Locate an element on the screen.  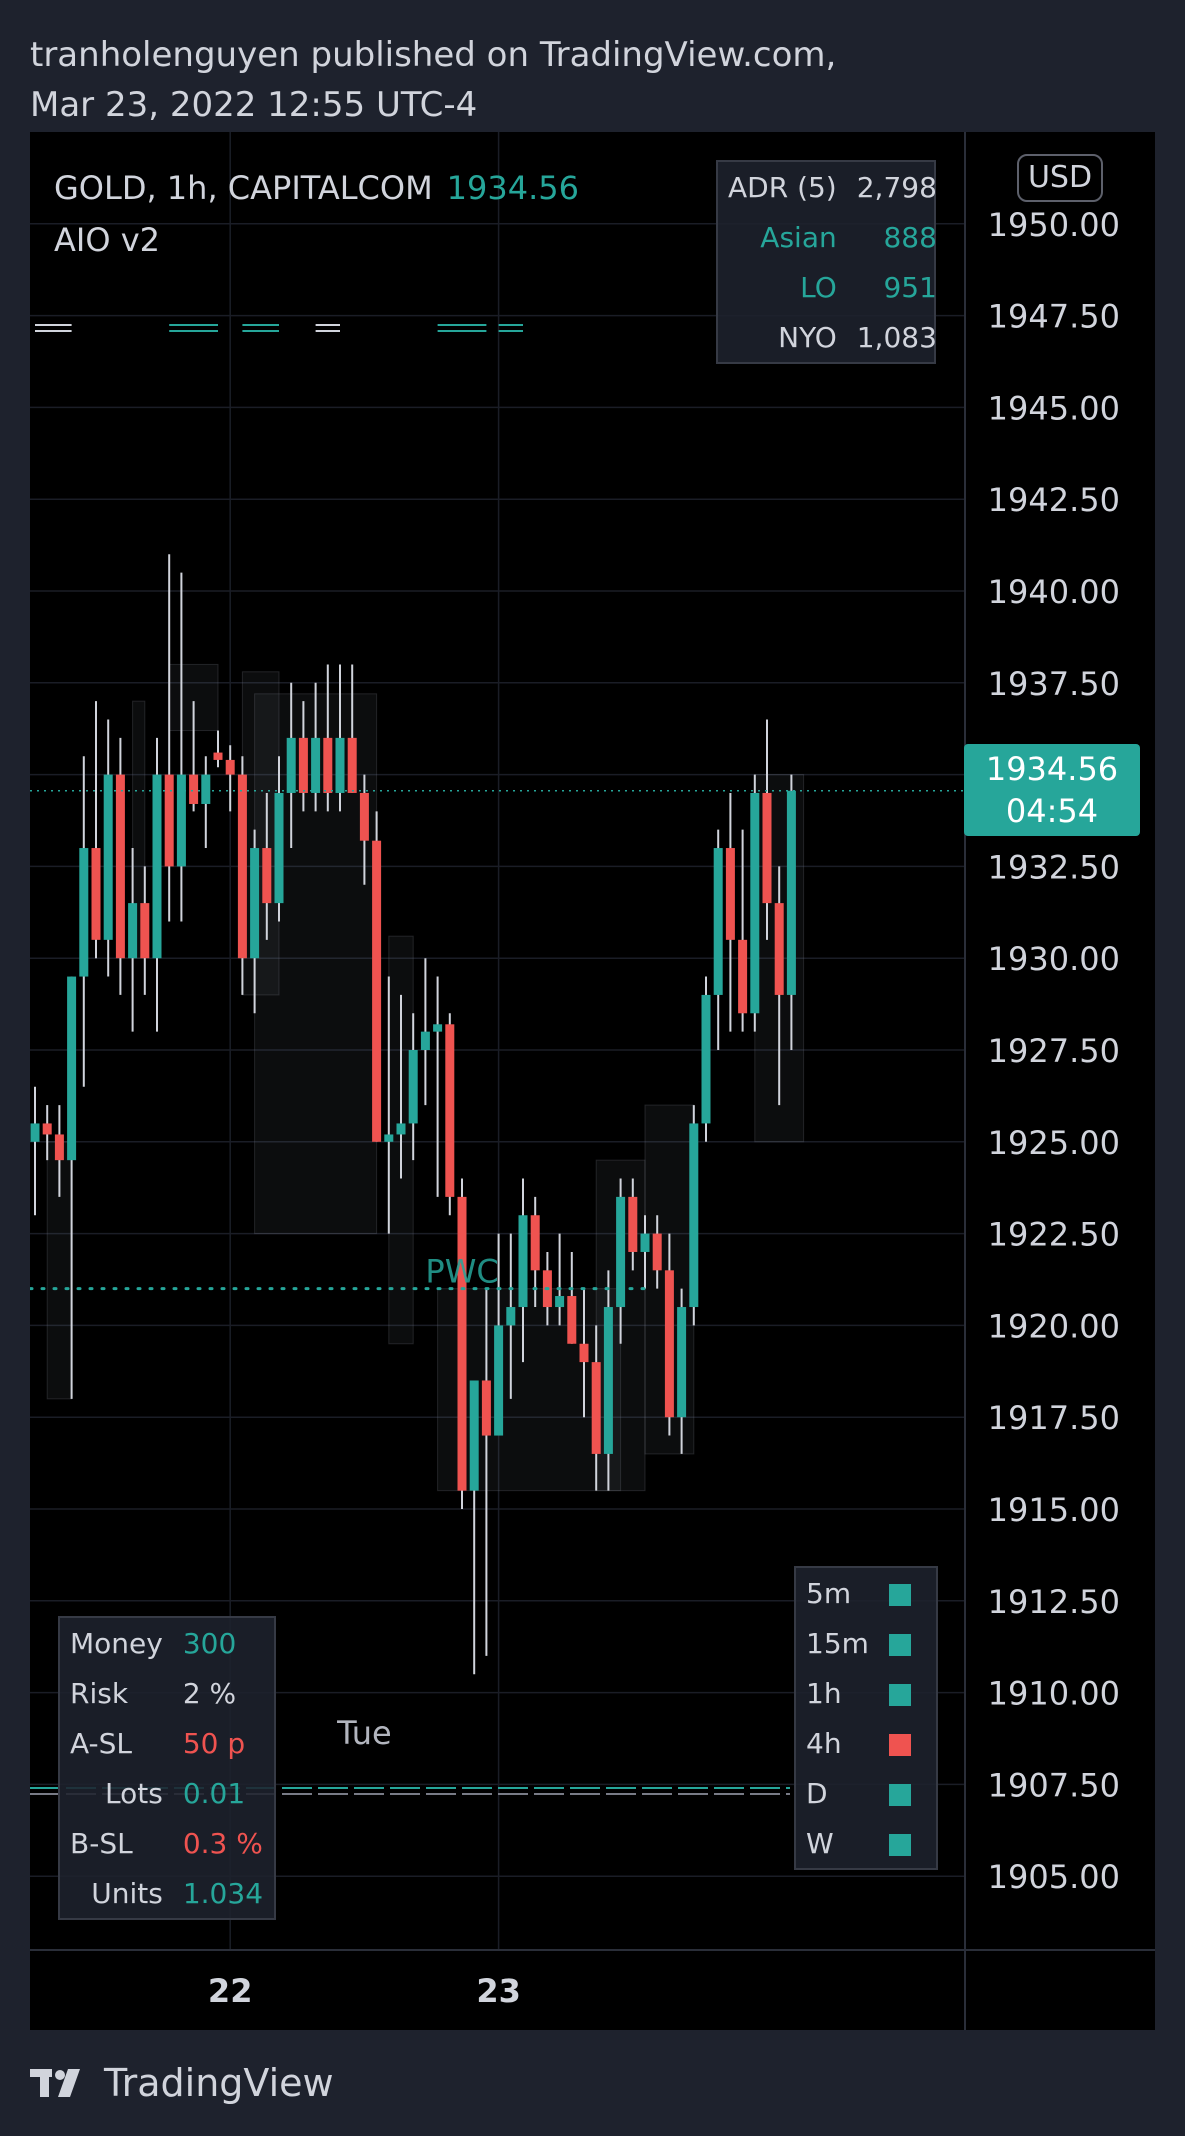
tradingview-brand: TradingView is located at coordinates (182, 2083).